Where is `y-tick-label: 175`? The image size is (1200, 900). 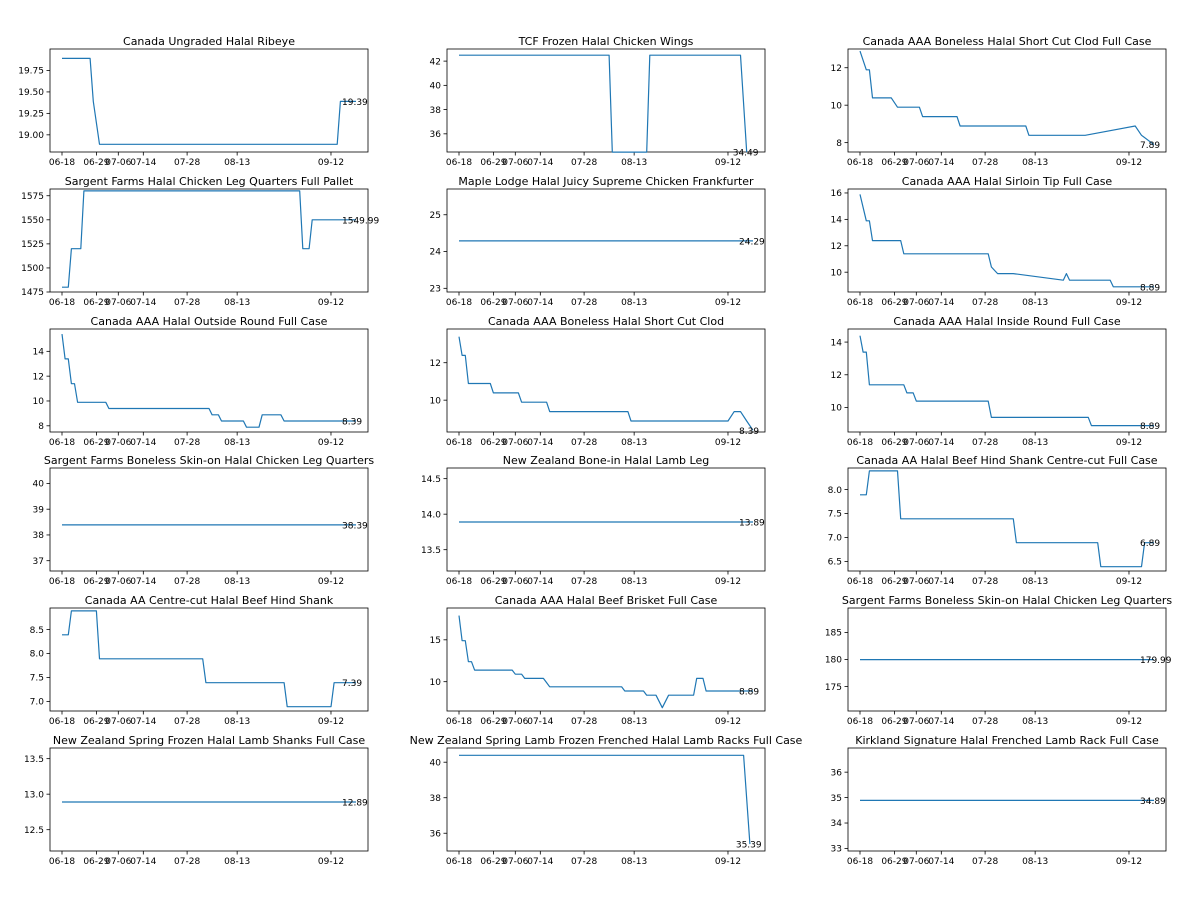 y-tick-label: 175 is located at coordinates (833, 688).